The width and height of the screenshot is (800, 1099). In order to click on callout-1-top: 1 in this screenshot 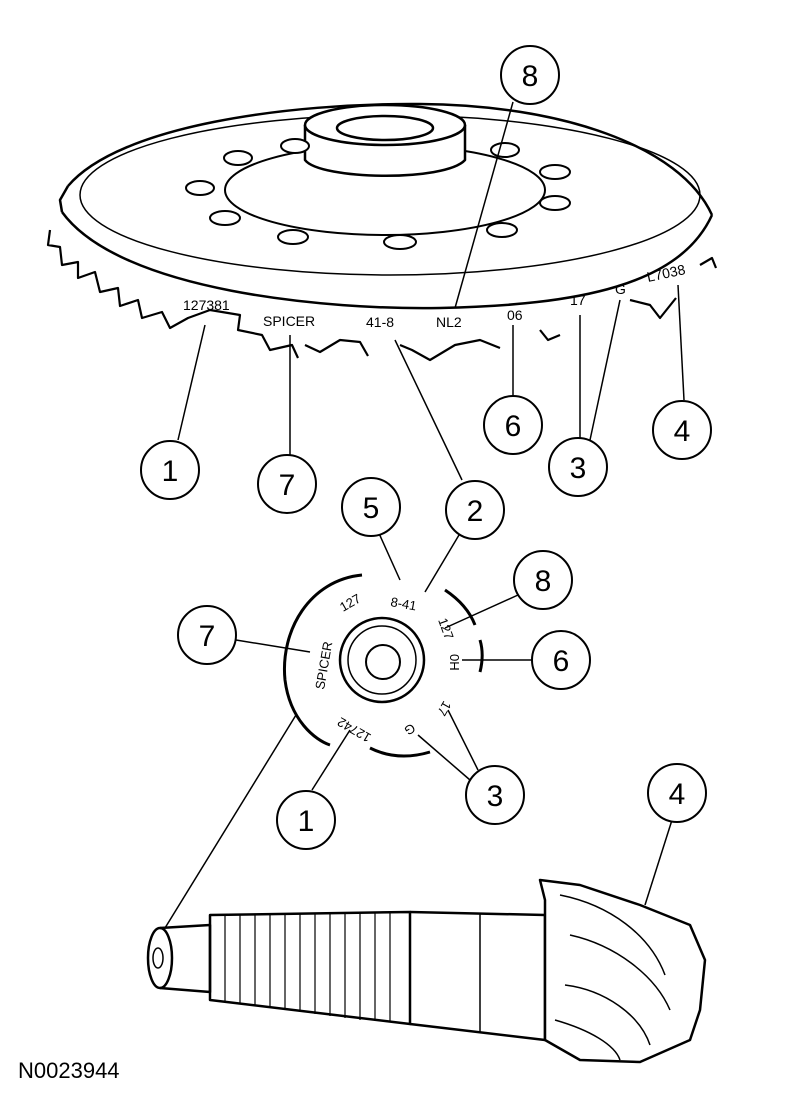, I will do `click(170, 470)`.